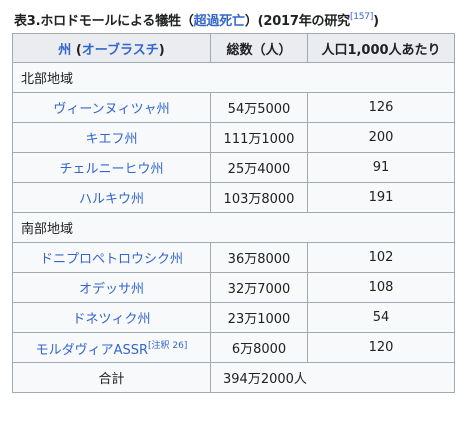  I want to click on total-cell: 103万8000, so click(259, 197).